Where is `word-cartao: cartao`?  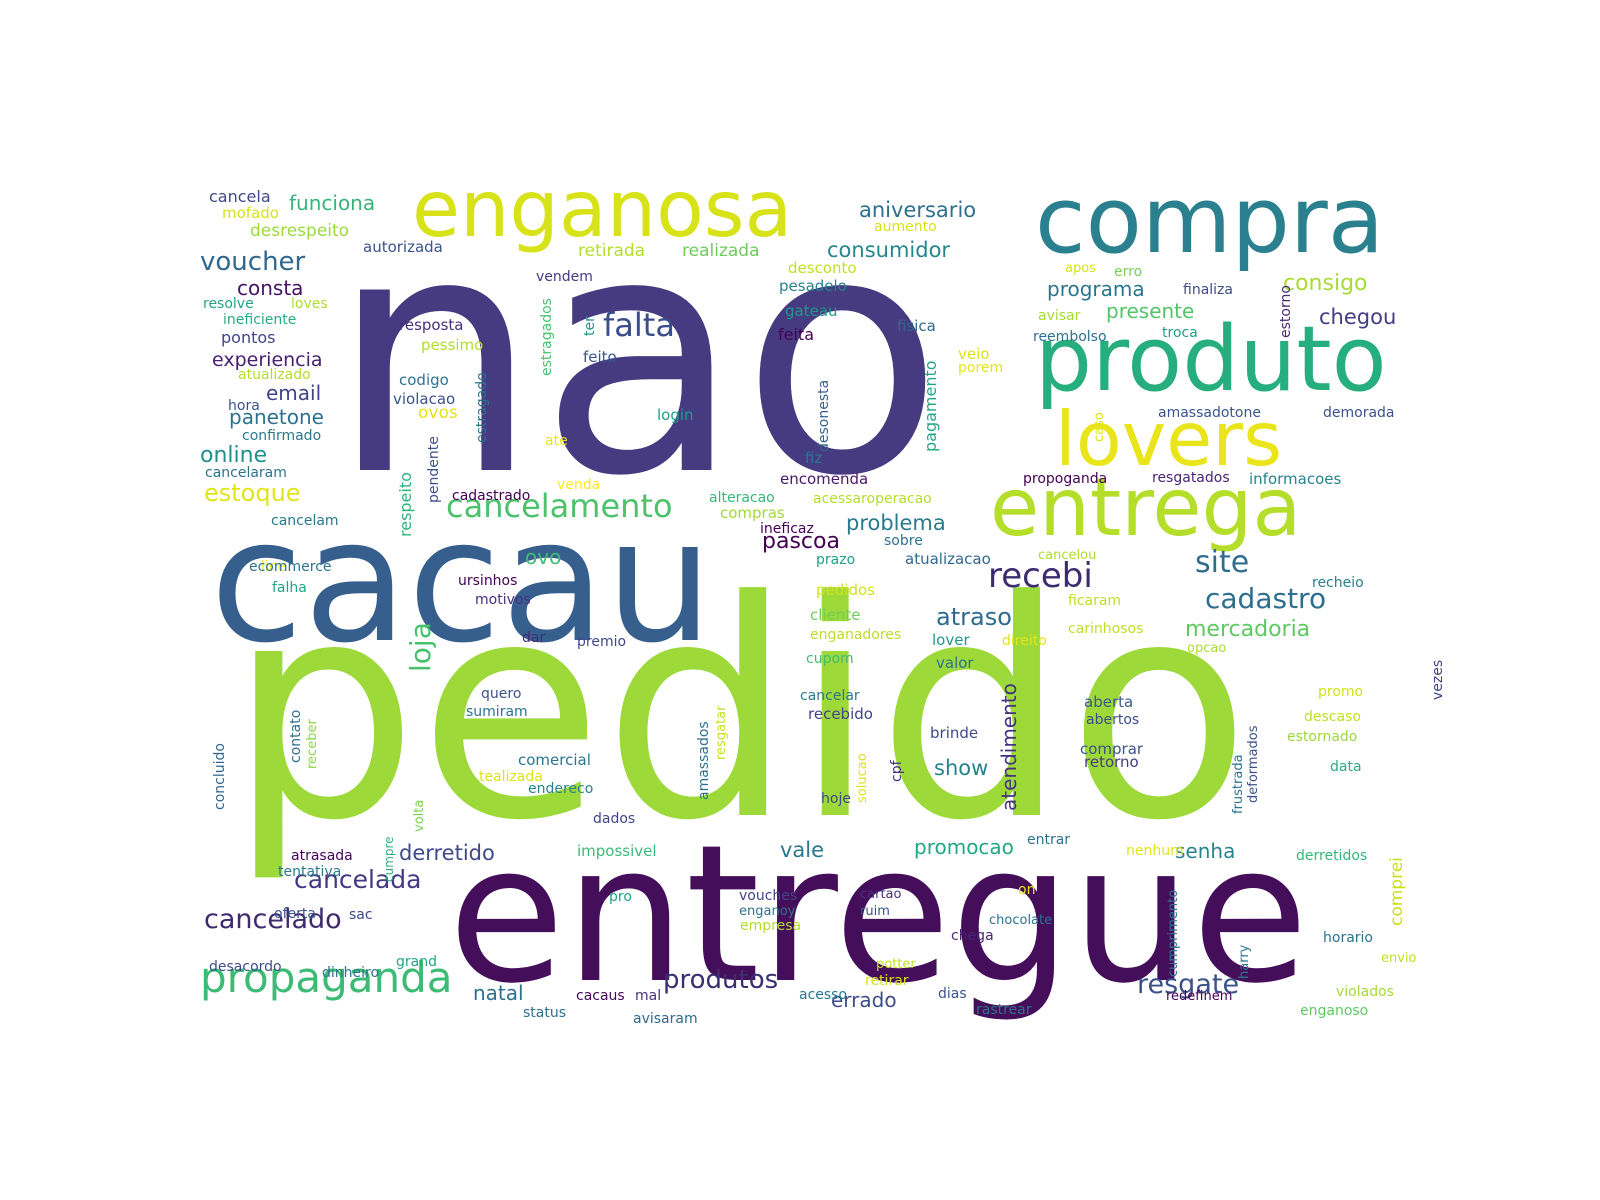
word-cartao: cartao is located at coordinates (881, 894).